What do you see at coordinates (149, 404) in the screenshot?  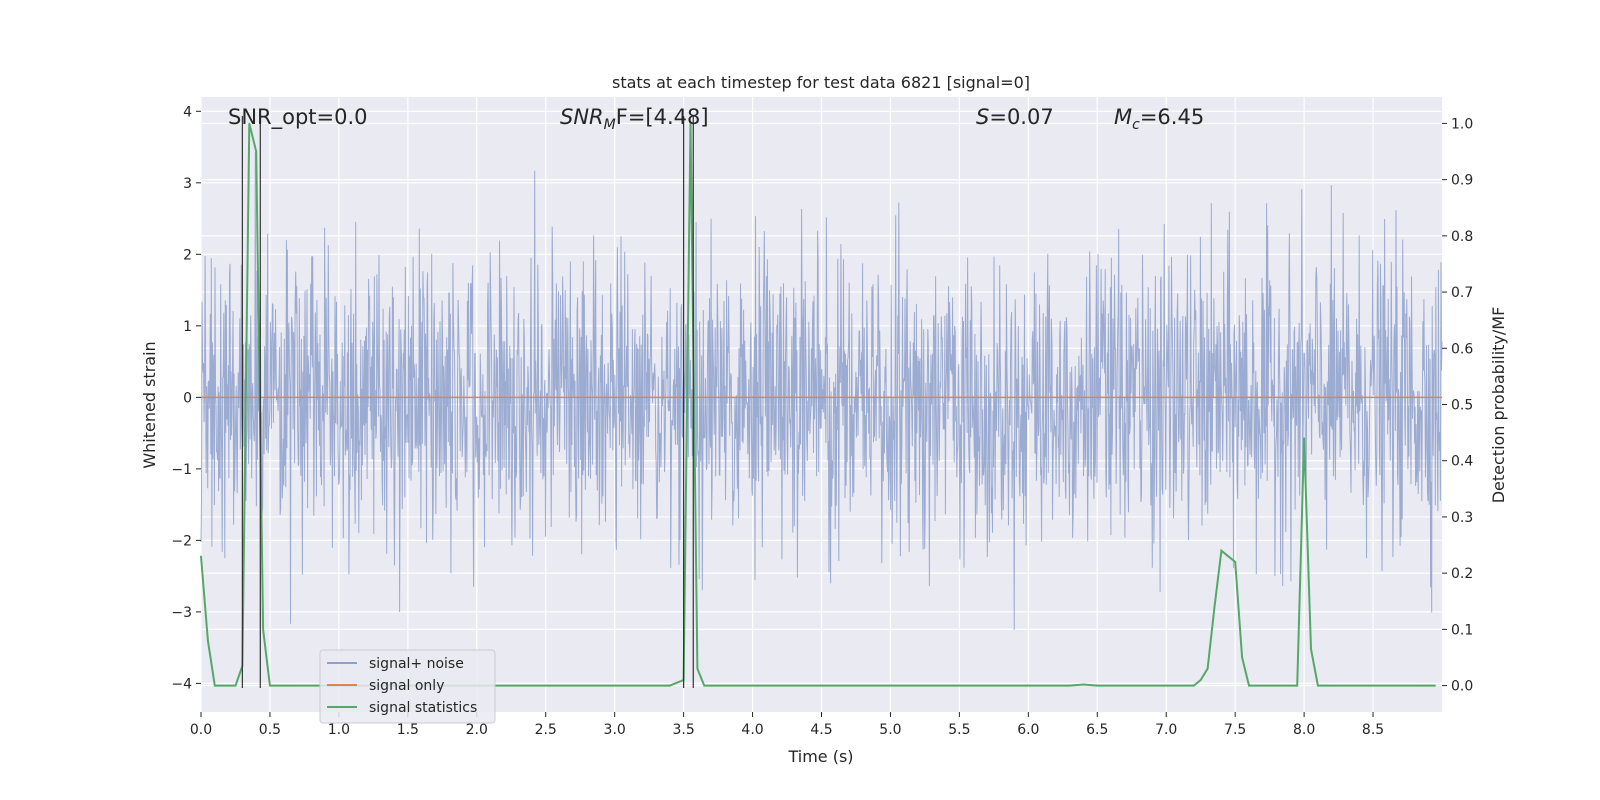 I see `y-axis-label: Whitened strain` at bounding box center [149, 404].